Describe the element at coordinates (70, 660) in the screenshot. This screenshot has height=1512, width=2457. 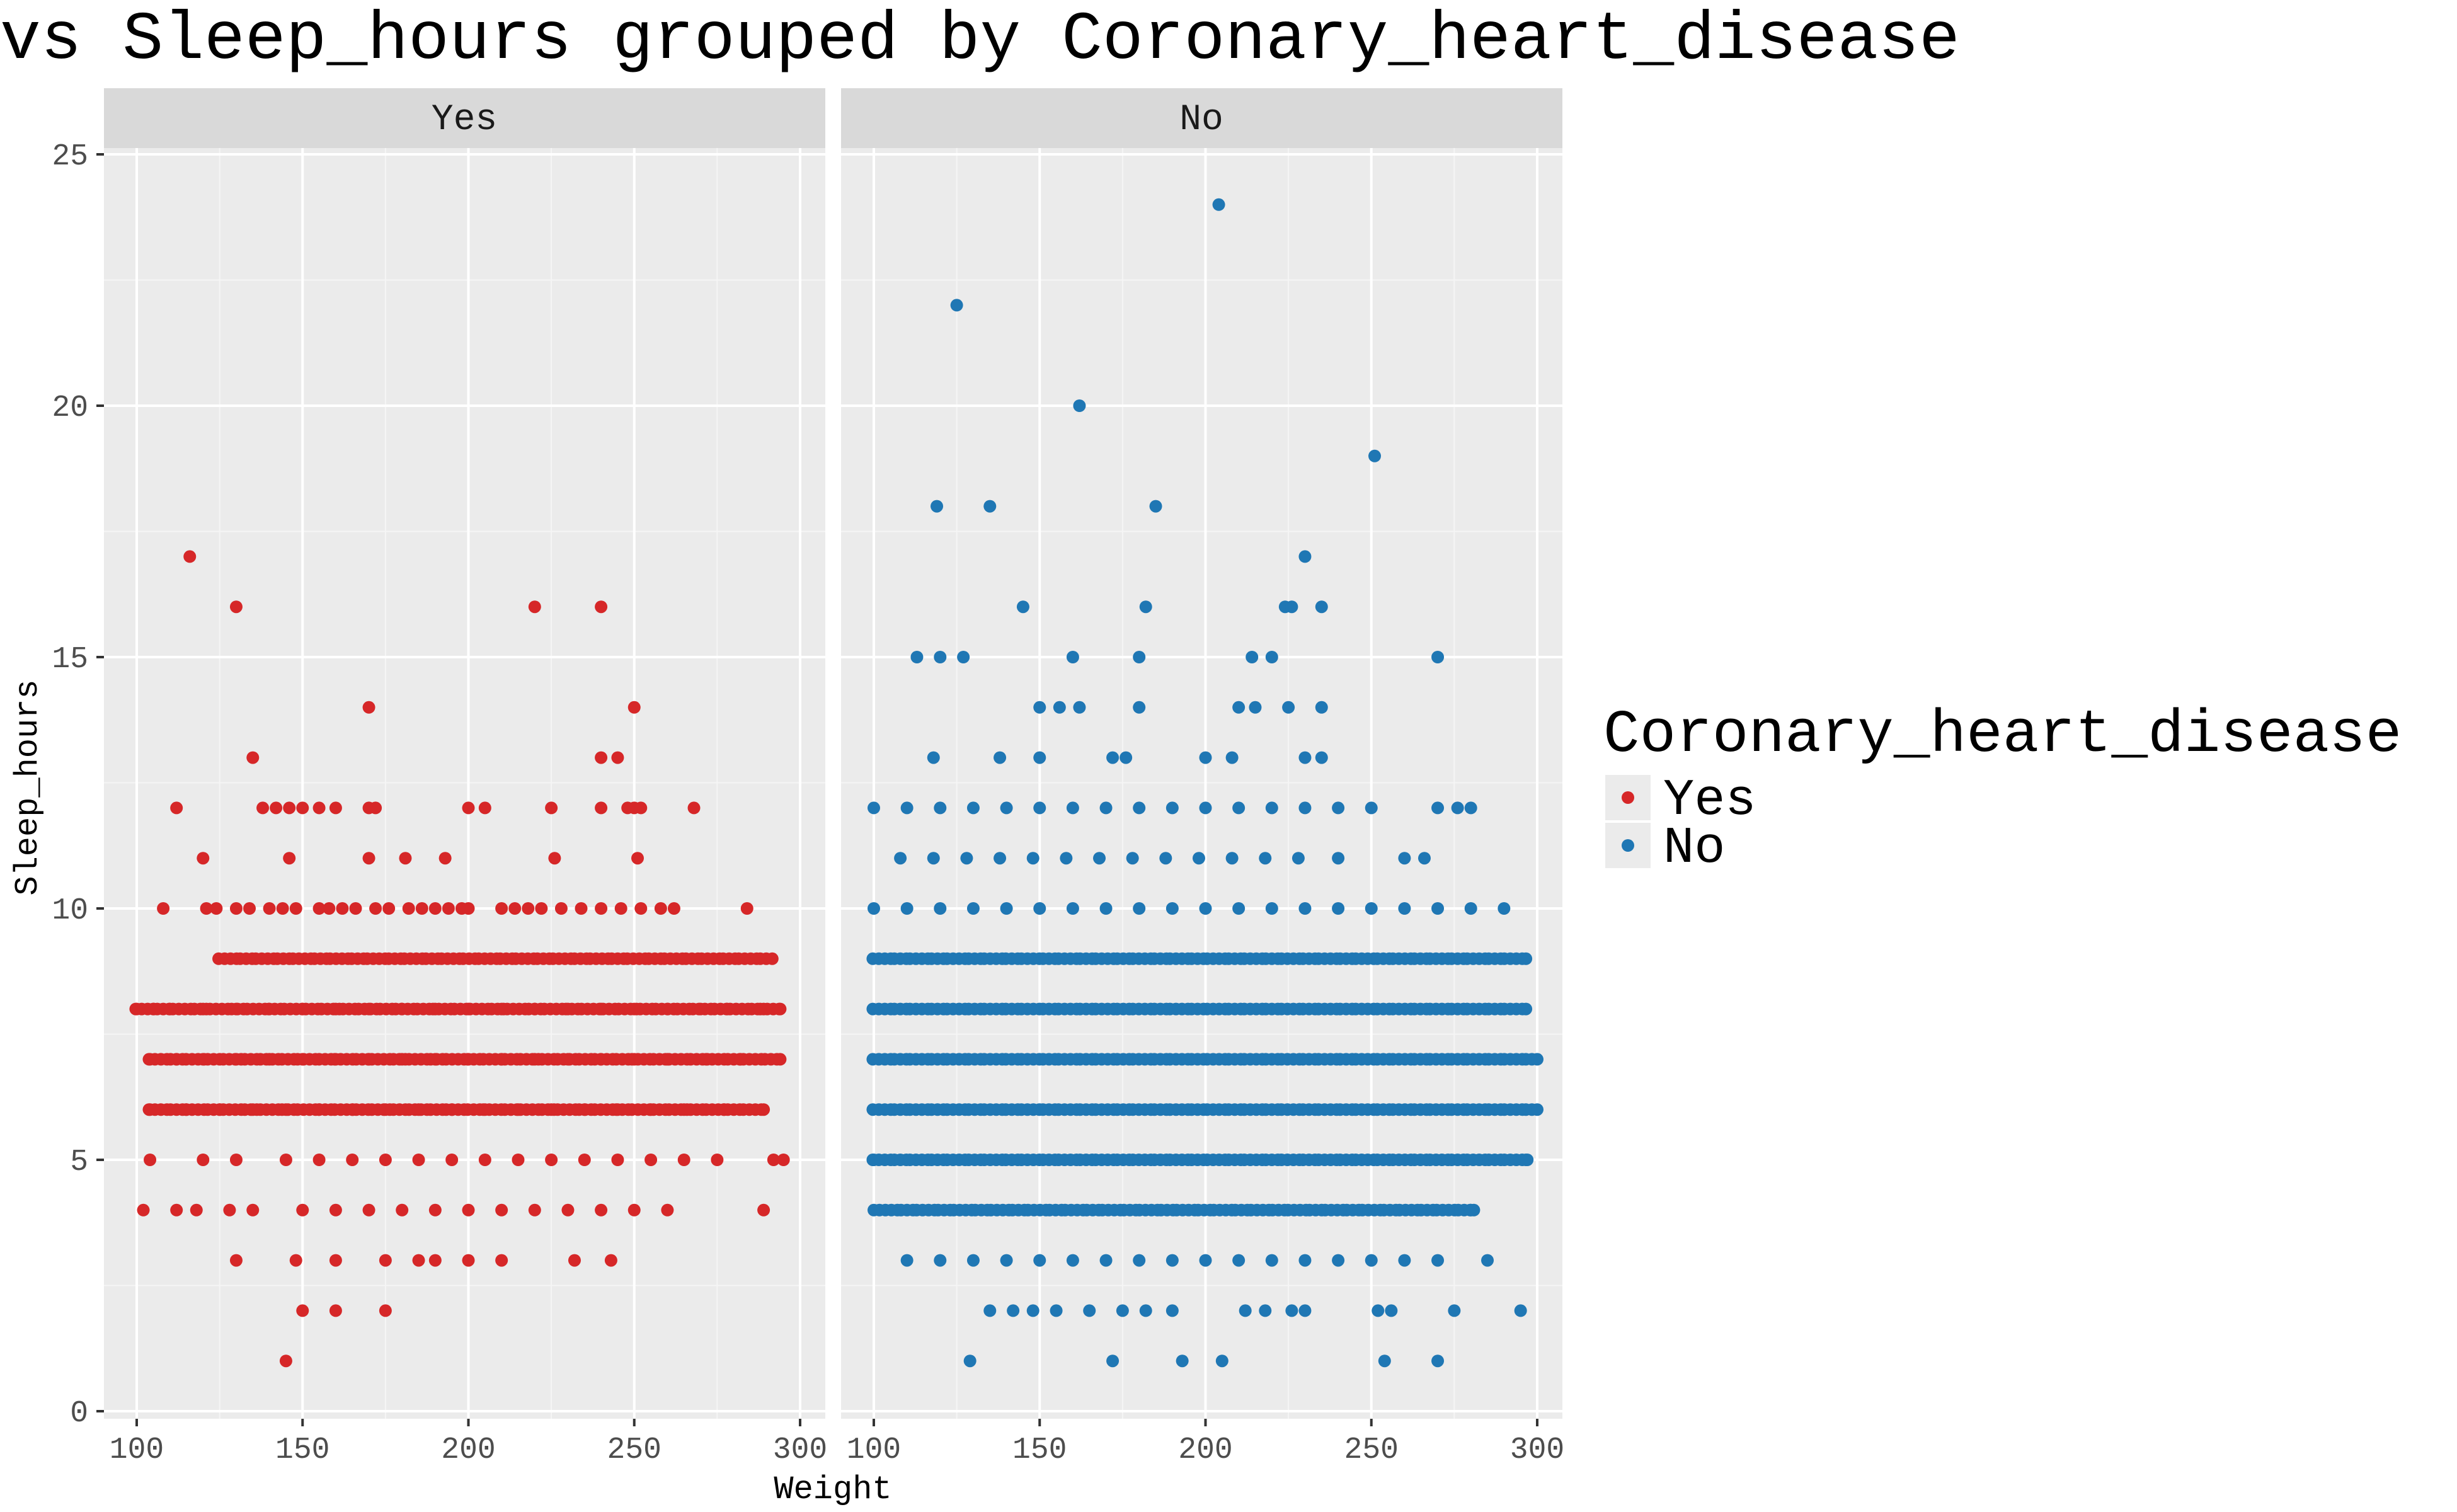
I see `y-tick-label: 15` at that location.